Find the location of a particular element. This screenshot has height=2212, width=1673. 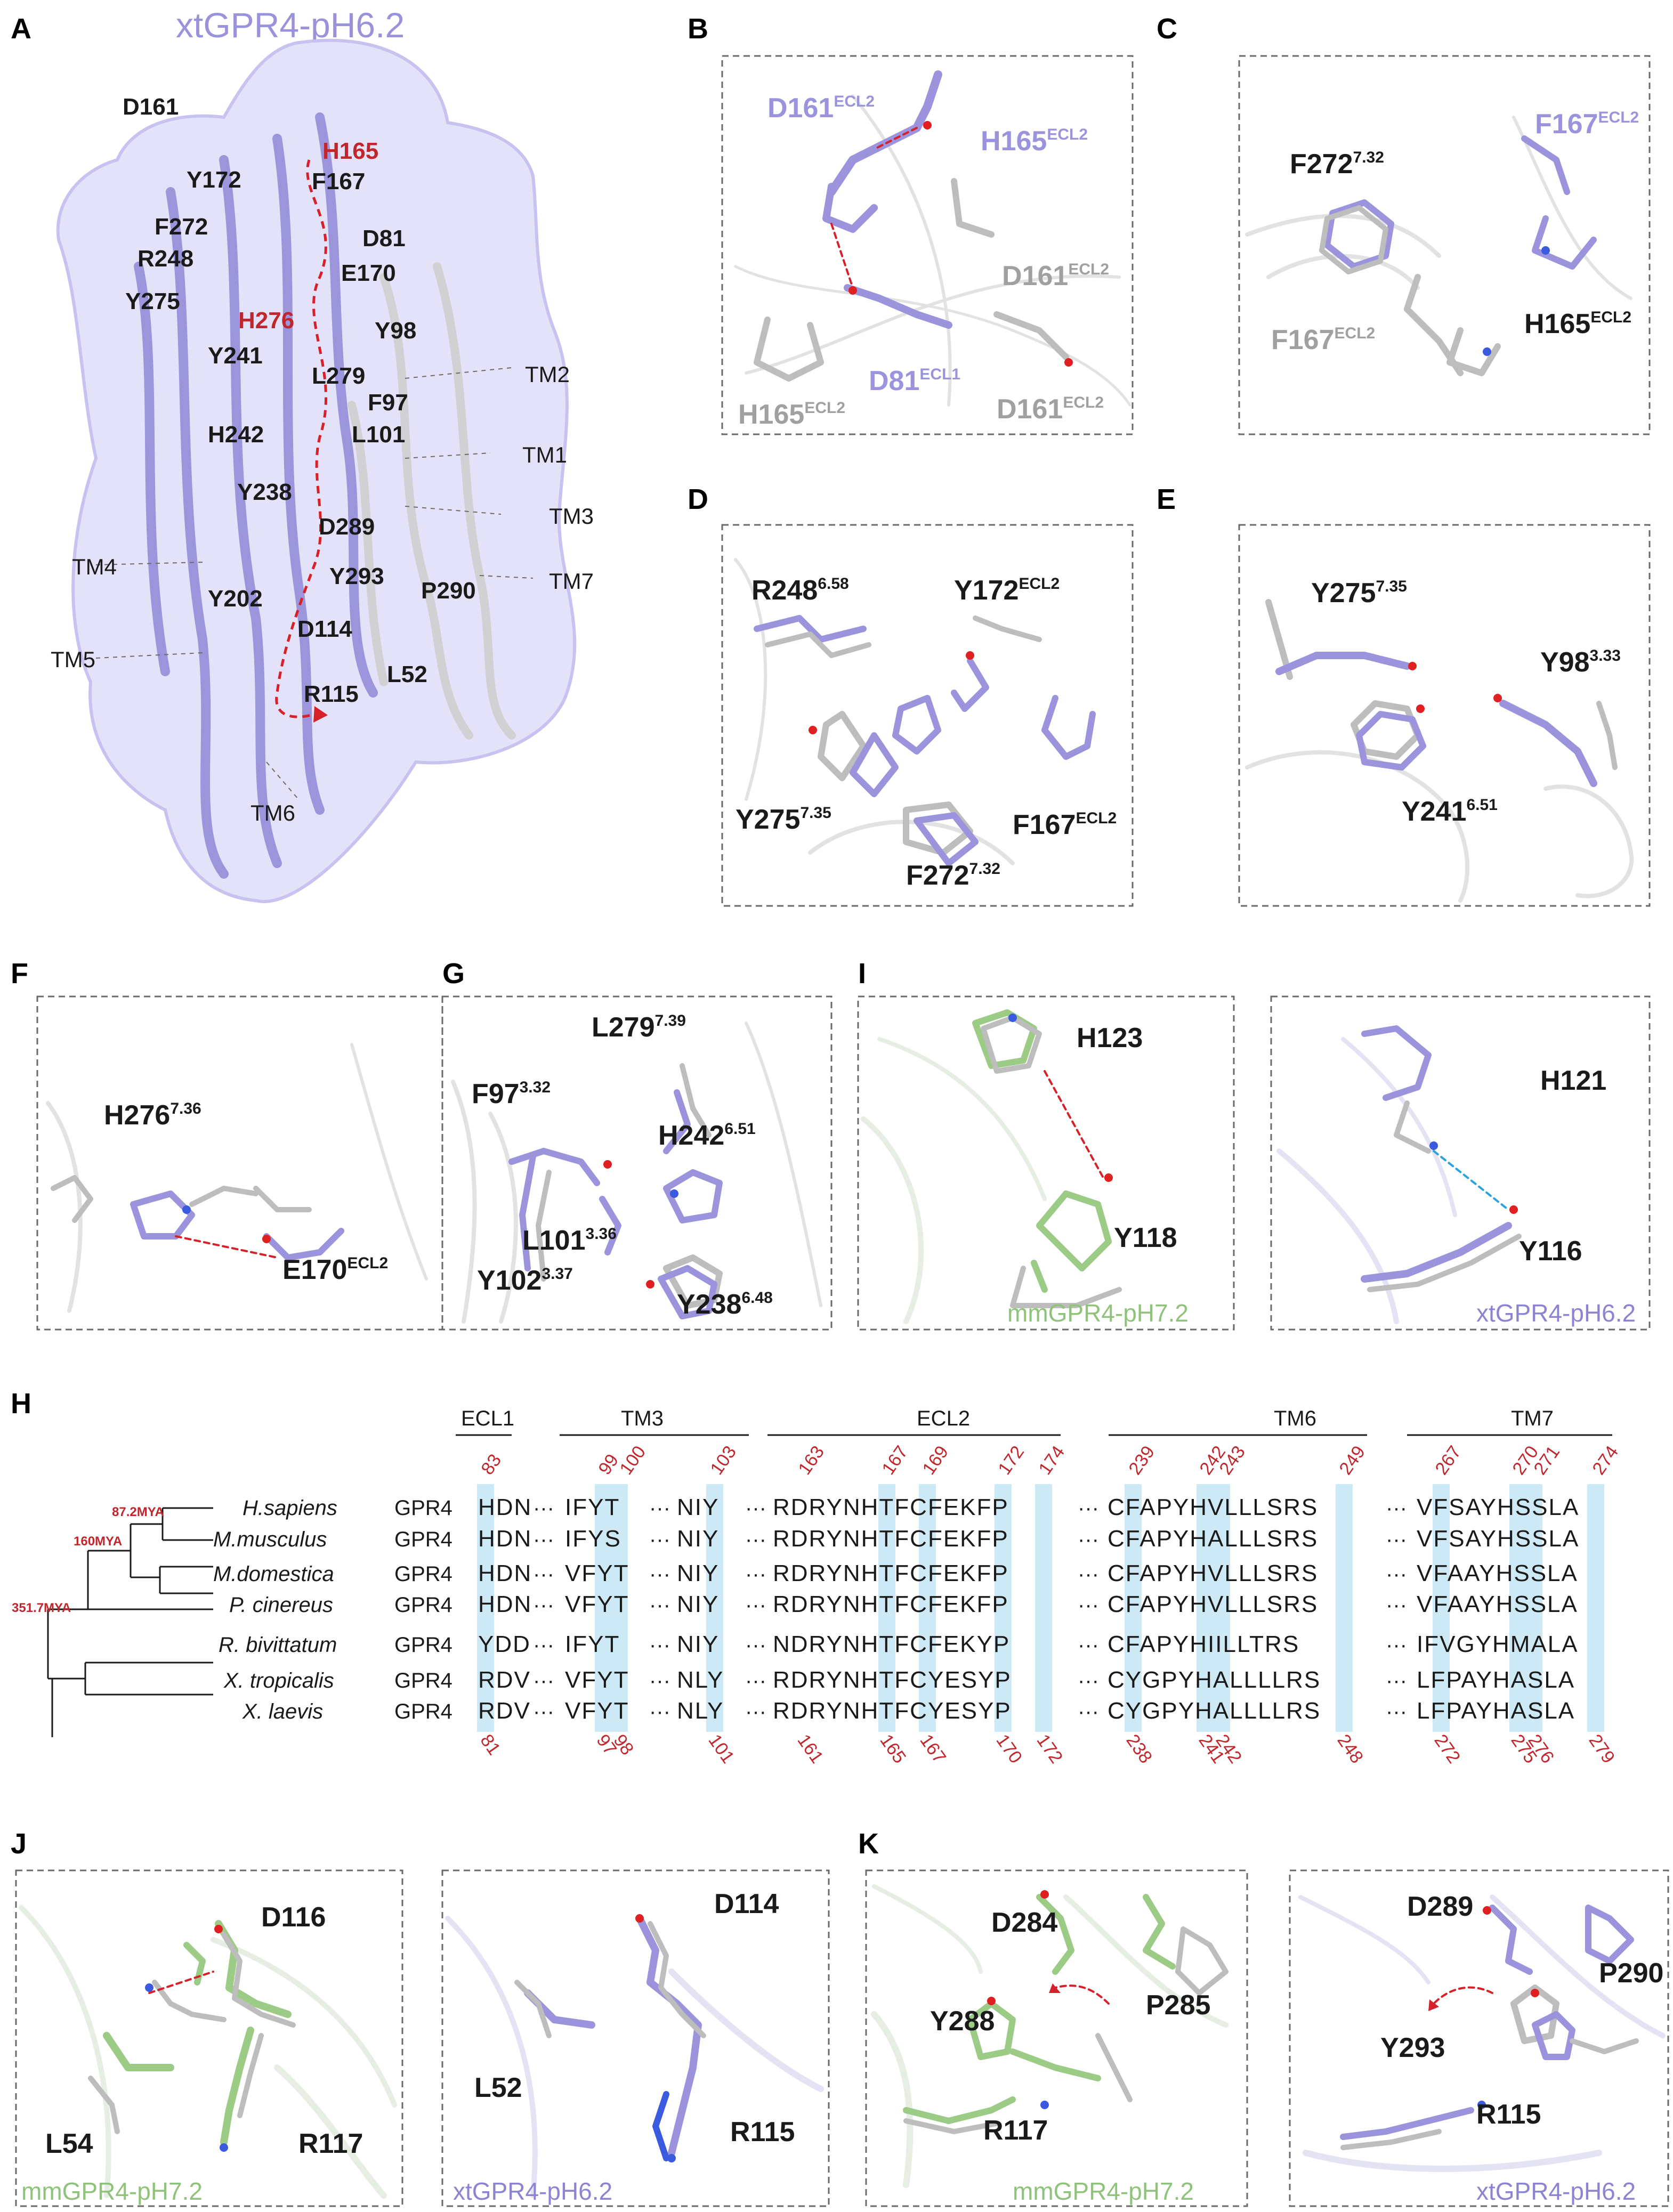

residue-label: F167ECL2 is located at coordinates (1587, 124).